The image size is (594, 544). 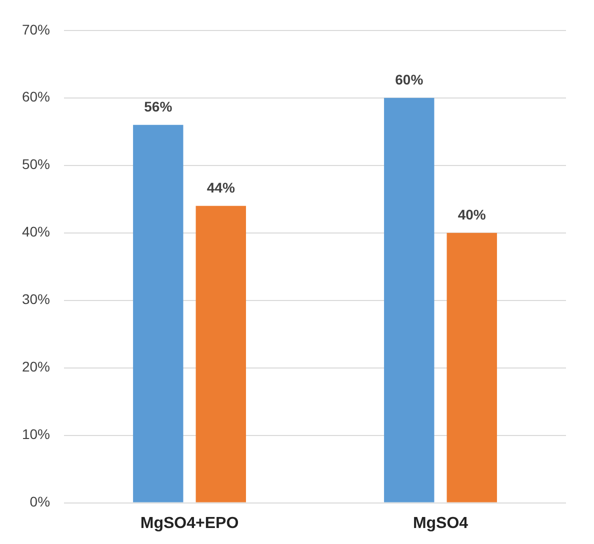 I want to click on data-label: 60%, so click(x=409, y=80).